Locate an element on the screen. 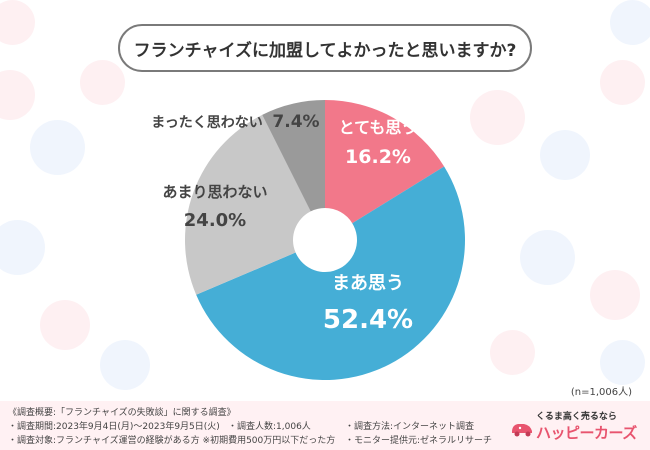 The width and height of the screenshot is (650, 450). survey-period: ・調査期間:2023年9月4日(月)〜2023年9月5日(火) is located at coordinates (114, 427).